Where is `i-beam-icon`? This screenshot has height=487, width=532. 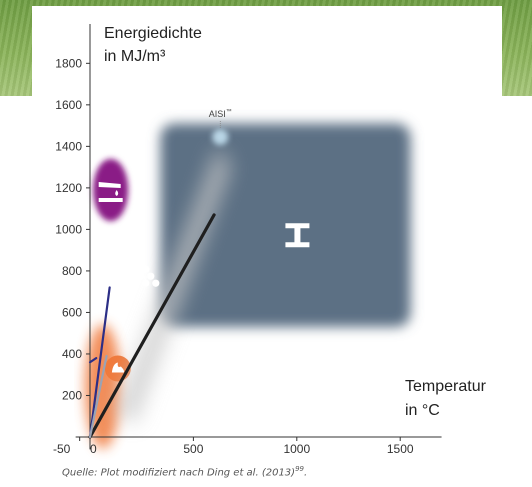
i-beam-icon is located at coordinates (297, 235).